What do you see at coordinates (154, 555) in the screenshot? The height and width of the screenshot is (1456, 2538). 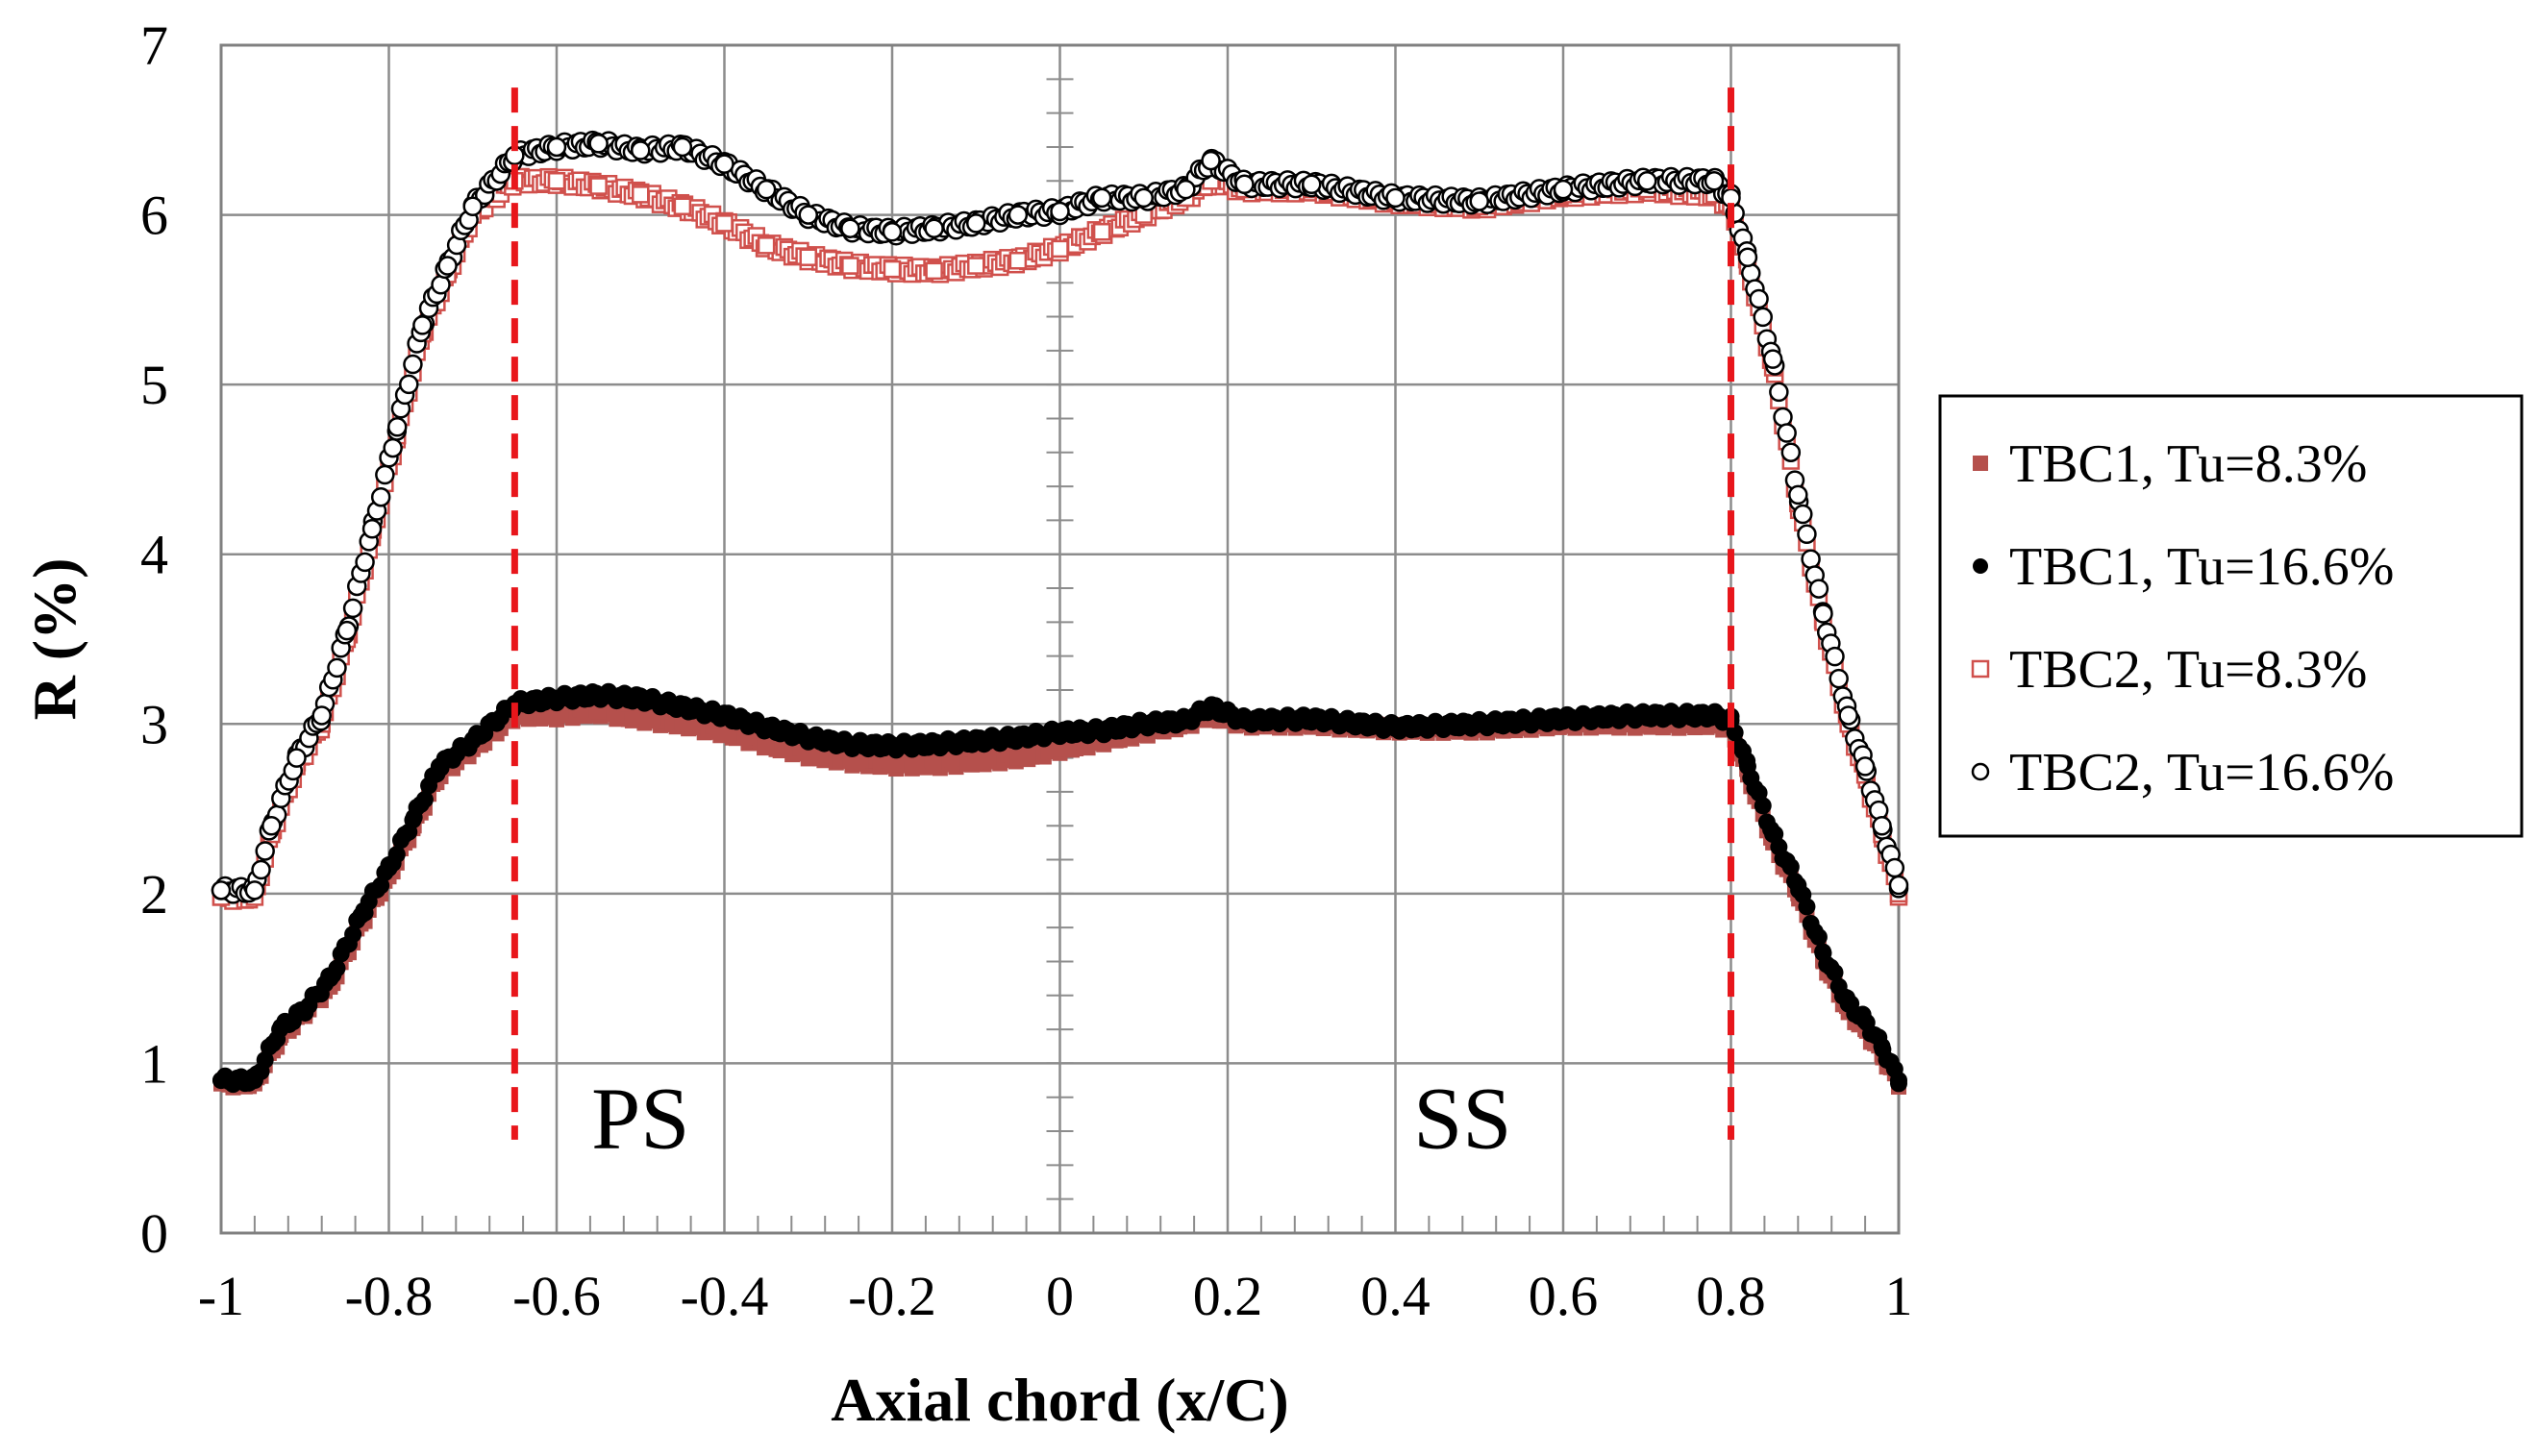 I see `y-tick-label: 4` at bounding box center [154, 555].